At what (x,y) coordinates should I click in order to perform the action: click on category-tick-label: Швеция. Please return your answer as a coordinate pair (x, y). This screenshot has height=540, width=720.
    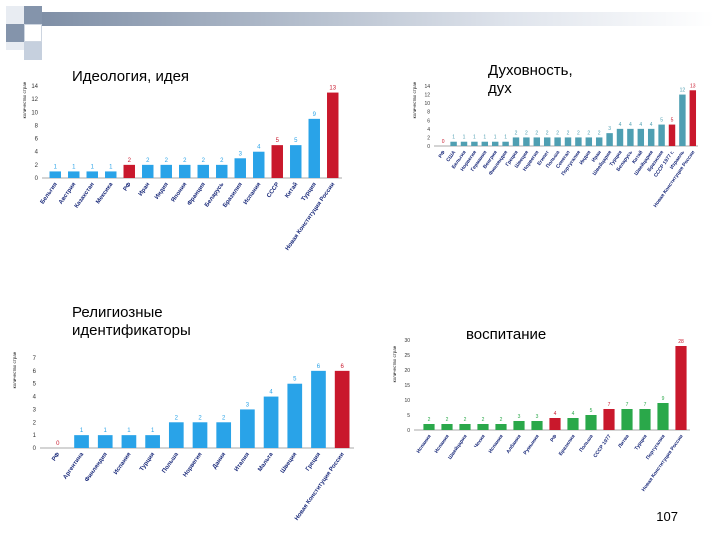
    Looking at the image, I should click on (289, 462).